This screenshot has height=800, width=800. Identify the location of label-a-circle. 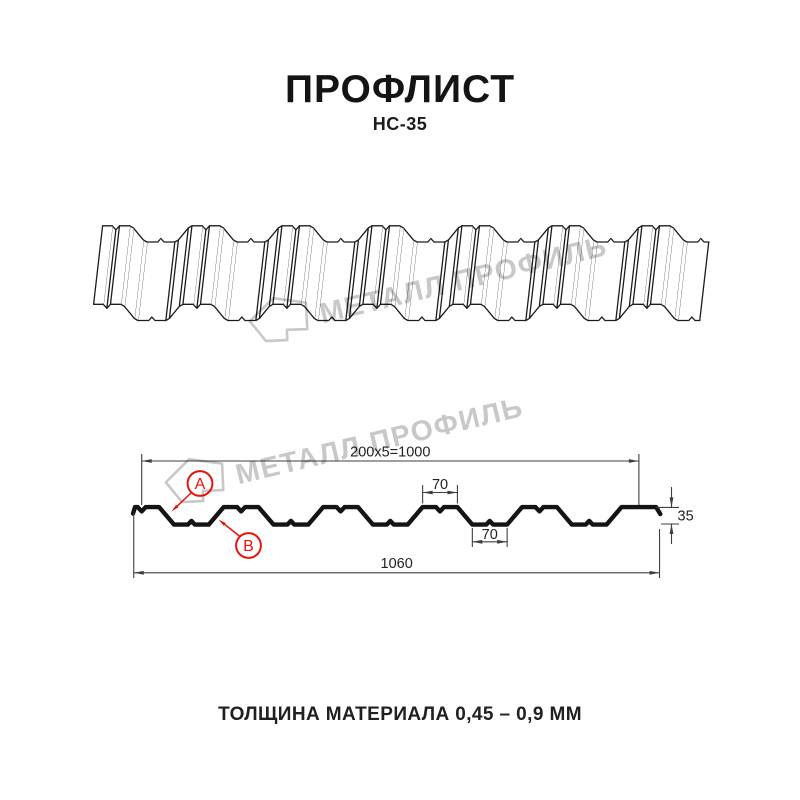
(200, 483).